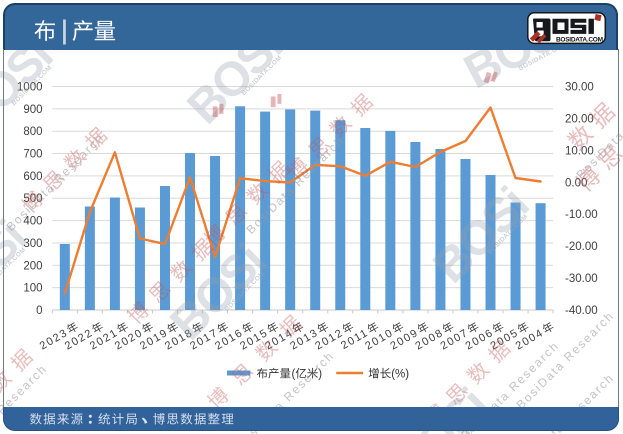 Image resolution: width=623 pixels, height=434 pixels. I want to click on svg-text: 20.00, so click(579, 119).